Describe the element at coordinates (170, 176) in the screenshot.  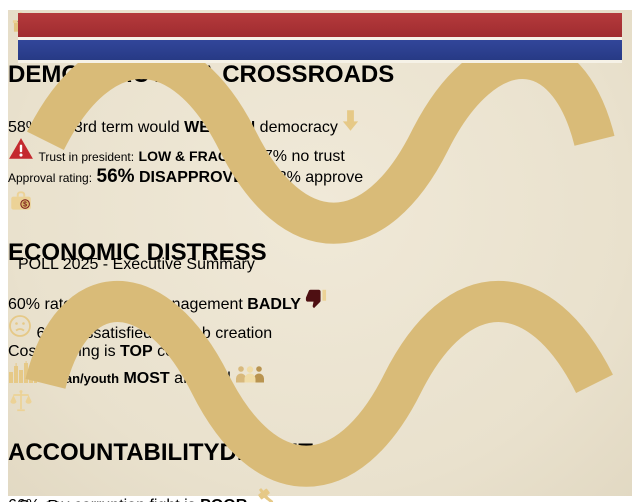
I see `stat-line: 56% DISAPPROVE` at that location.